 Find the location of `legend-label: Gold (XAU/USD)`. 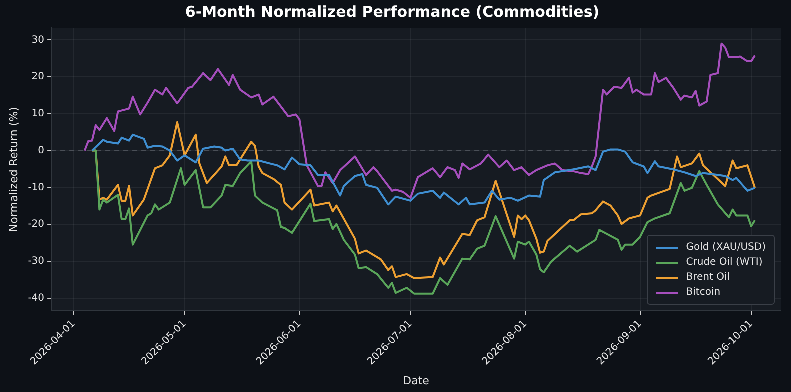

legend-label: Gold (XAU/USD) is located at coordinates (726, 248).